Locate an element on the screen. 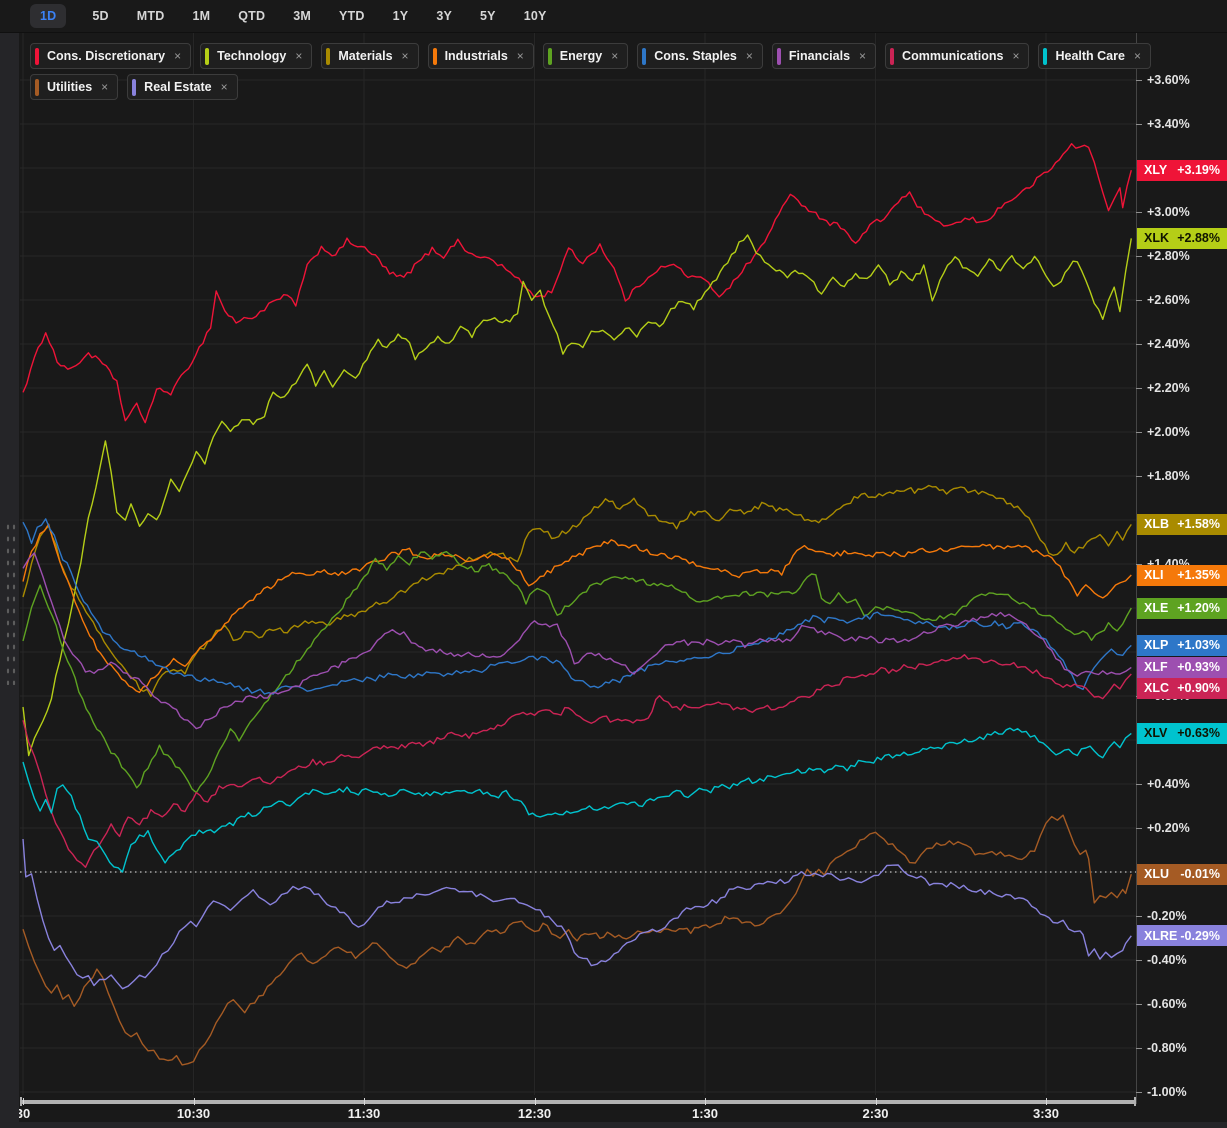 The height and width of the screenshot is (1128, 1227). series-line-xli is located at coordinates (577, 608).